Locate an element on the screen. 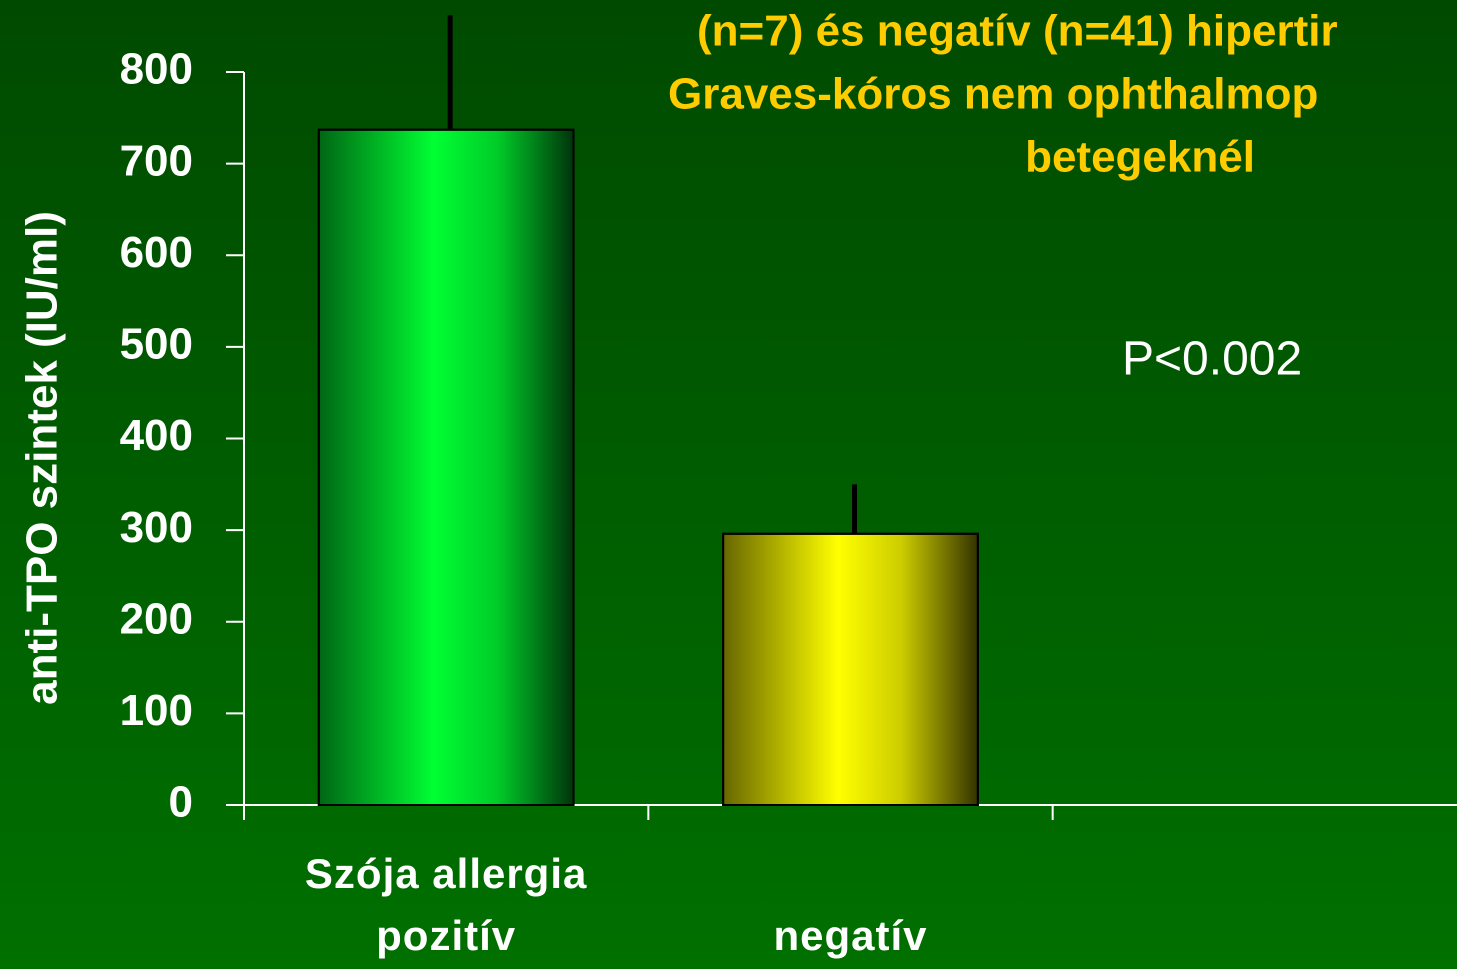  y-tick-label: 700 is located at coordinates (156, 160).